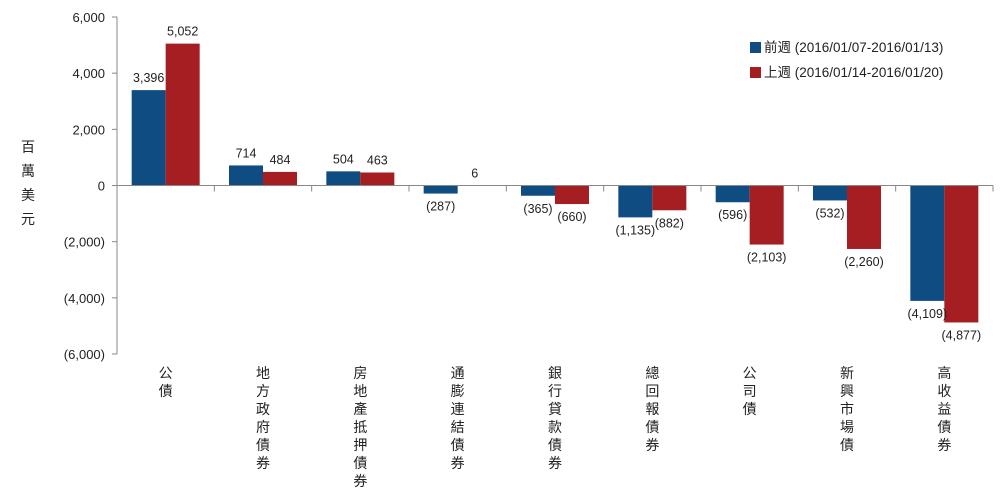  Describe the element at coordinates (732, 215) in the screenshot. I see `data-label: (596)` at that location.